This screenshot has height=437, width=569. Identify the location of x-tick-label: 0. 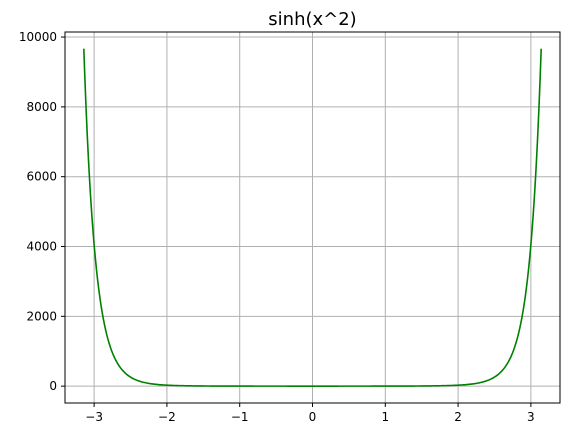
(313, 417).